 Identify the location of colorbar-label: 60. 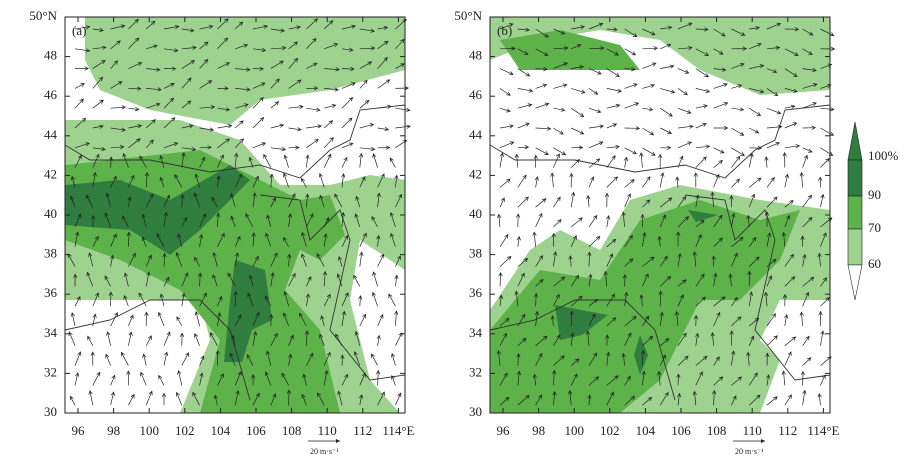
(874, 263).